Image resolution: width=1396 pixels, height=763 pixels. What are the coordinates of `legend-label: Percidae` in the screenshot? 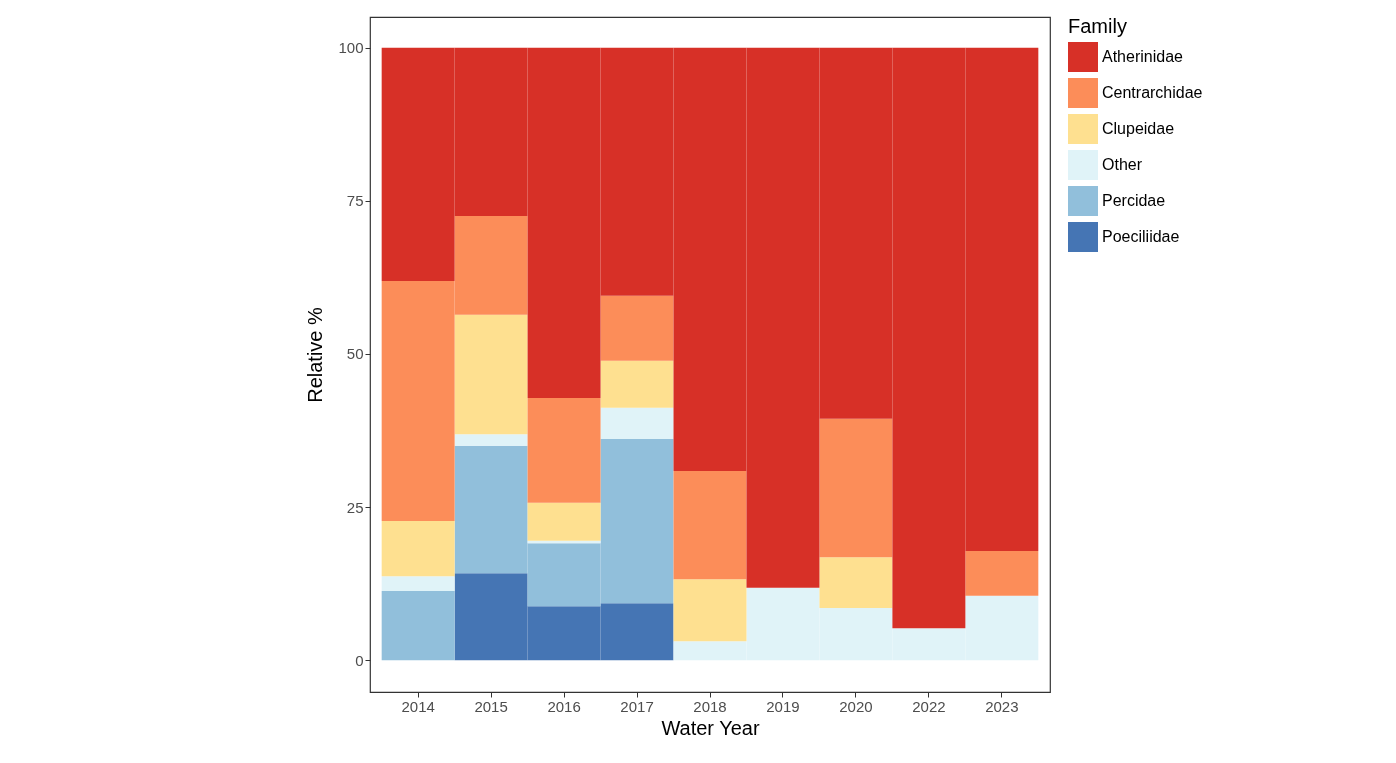 It's located at (1134, 200).